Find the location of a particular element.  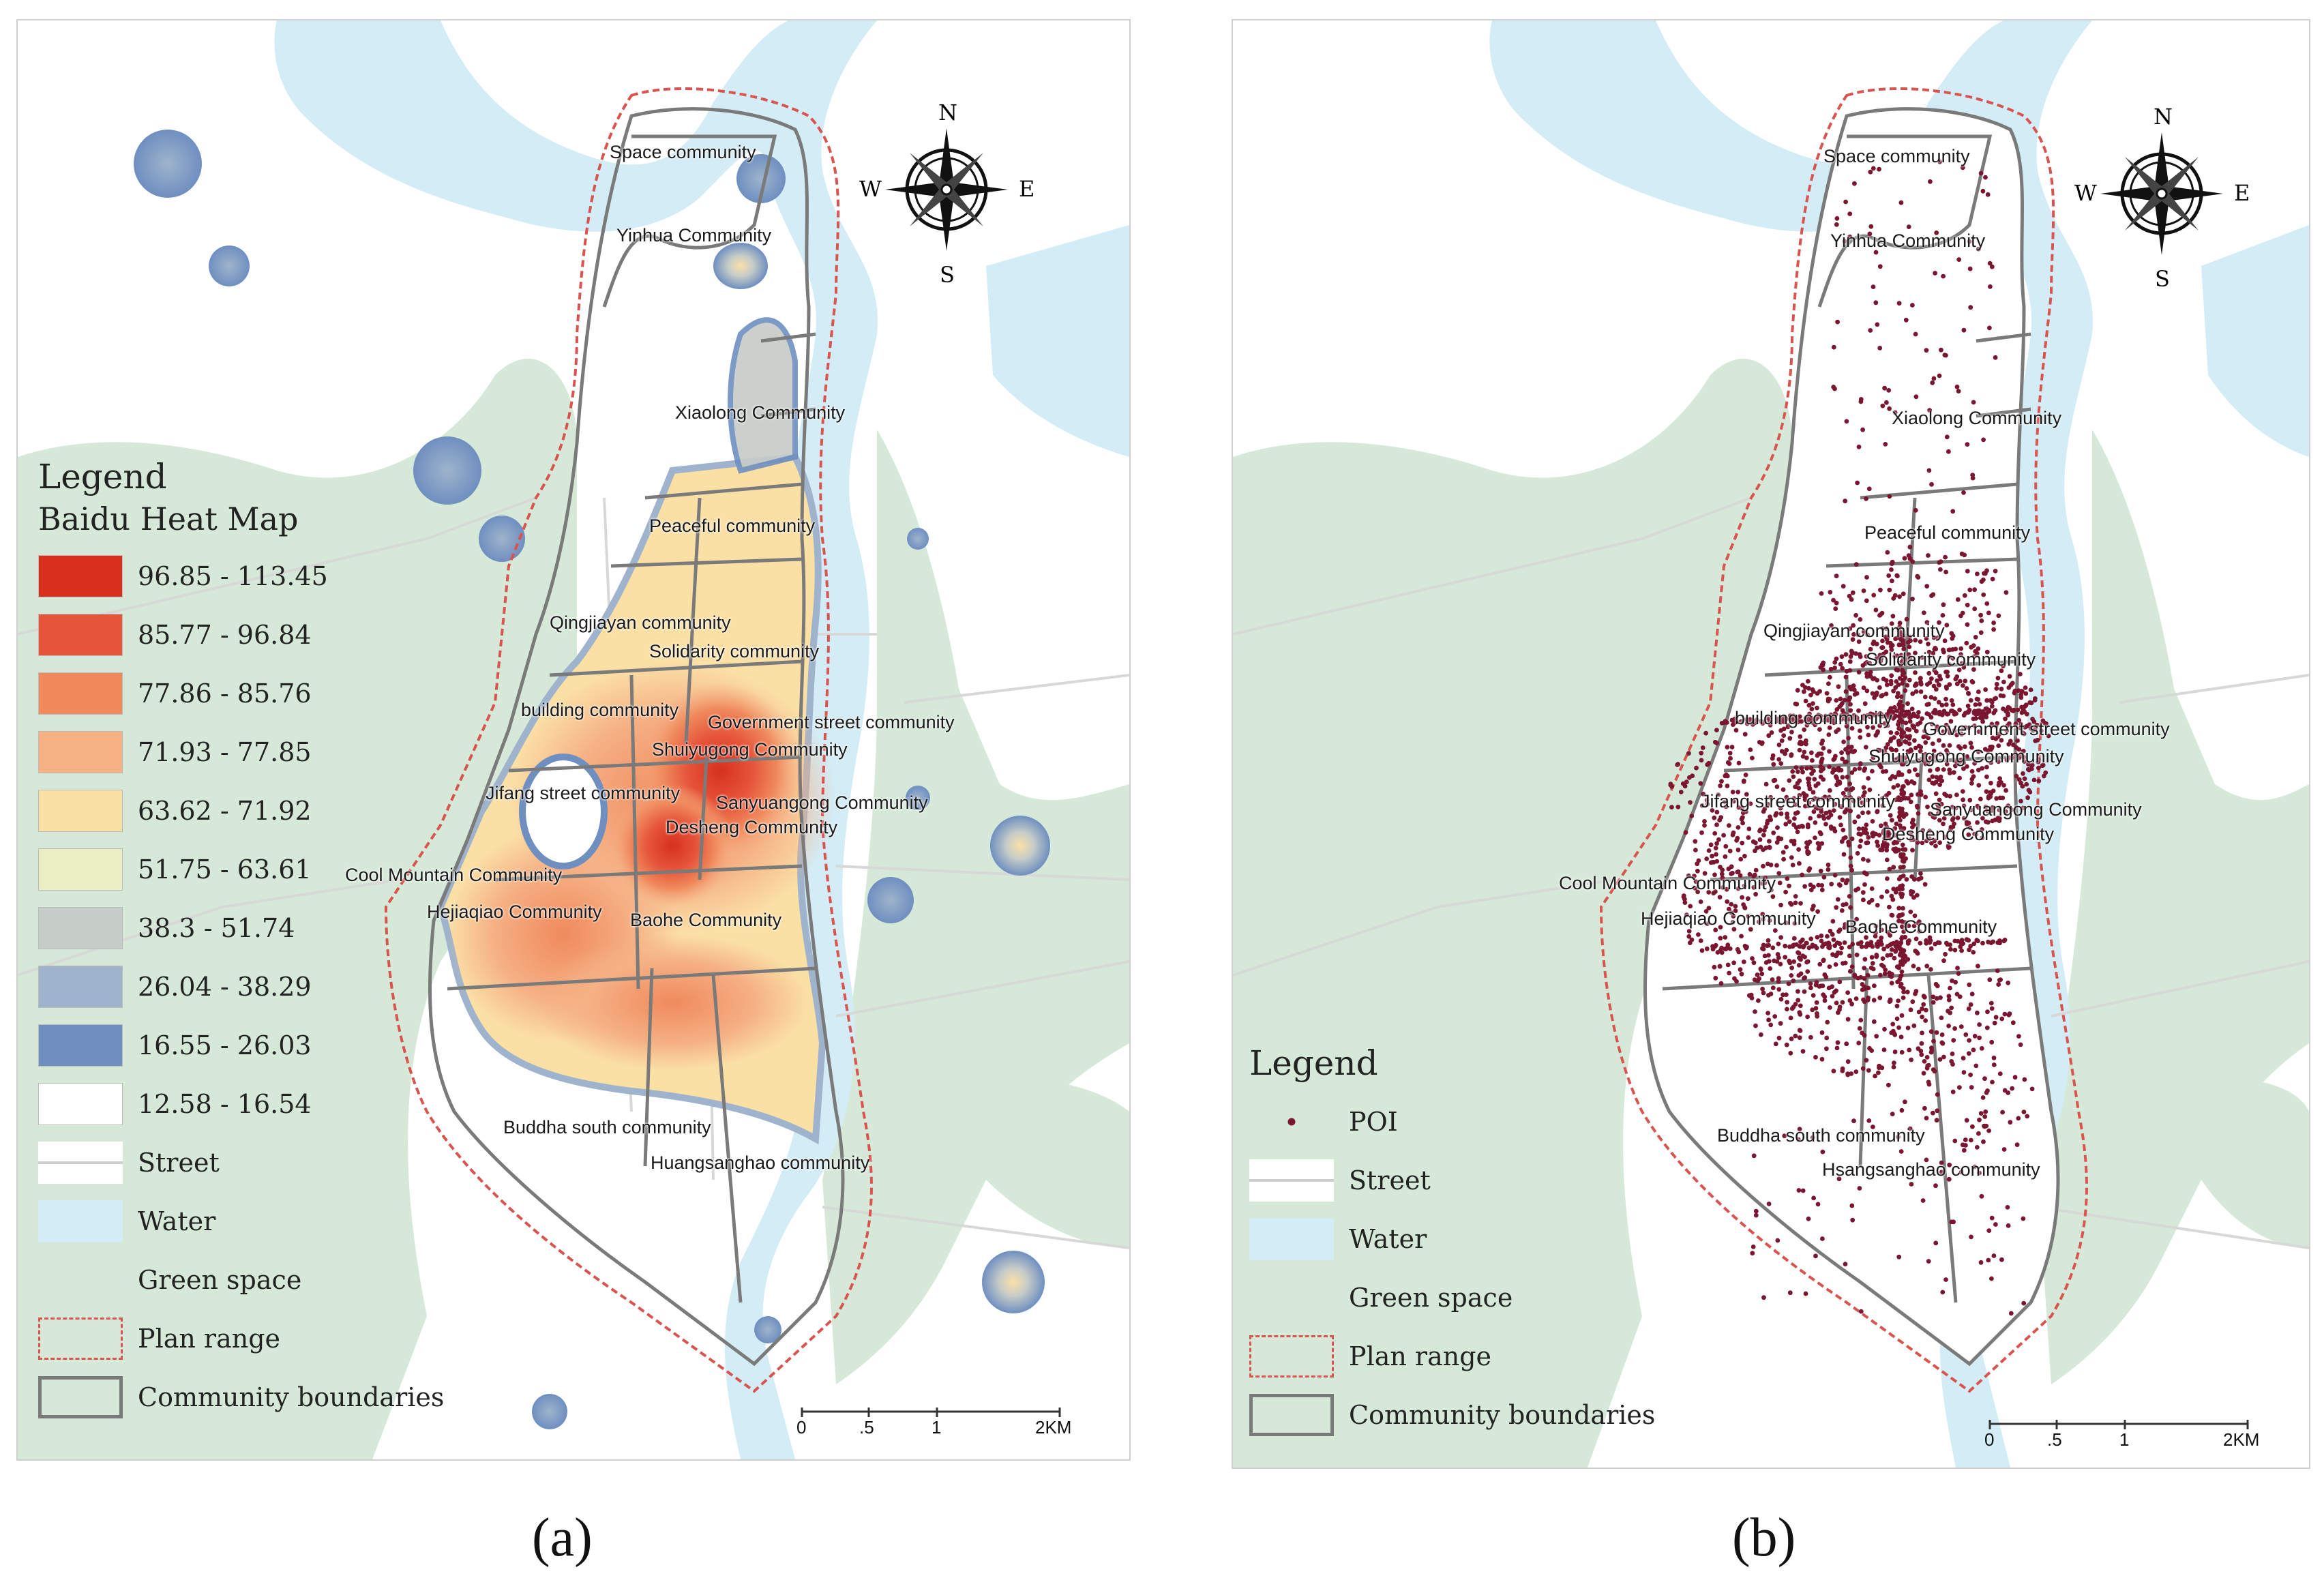

community-label-buddha-south: Buddha south community is located at coordinates (607, 1127).